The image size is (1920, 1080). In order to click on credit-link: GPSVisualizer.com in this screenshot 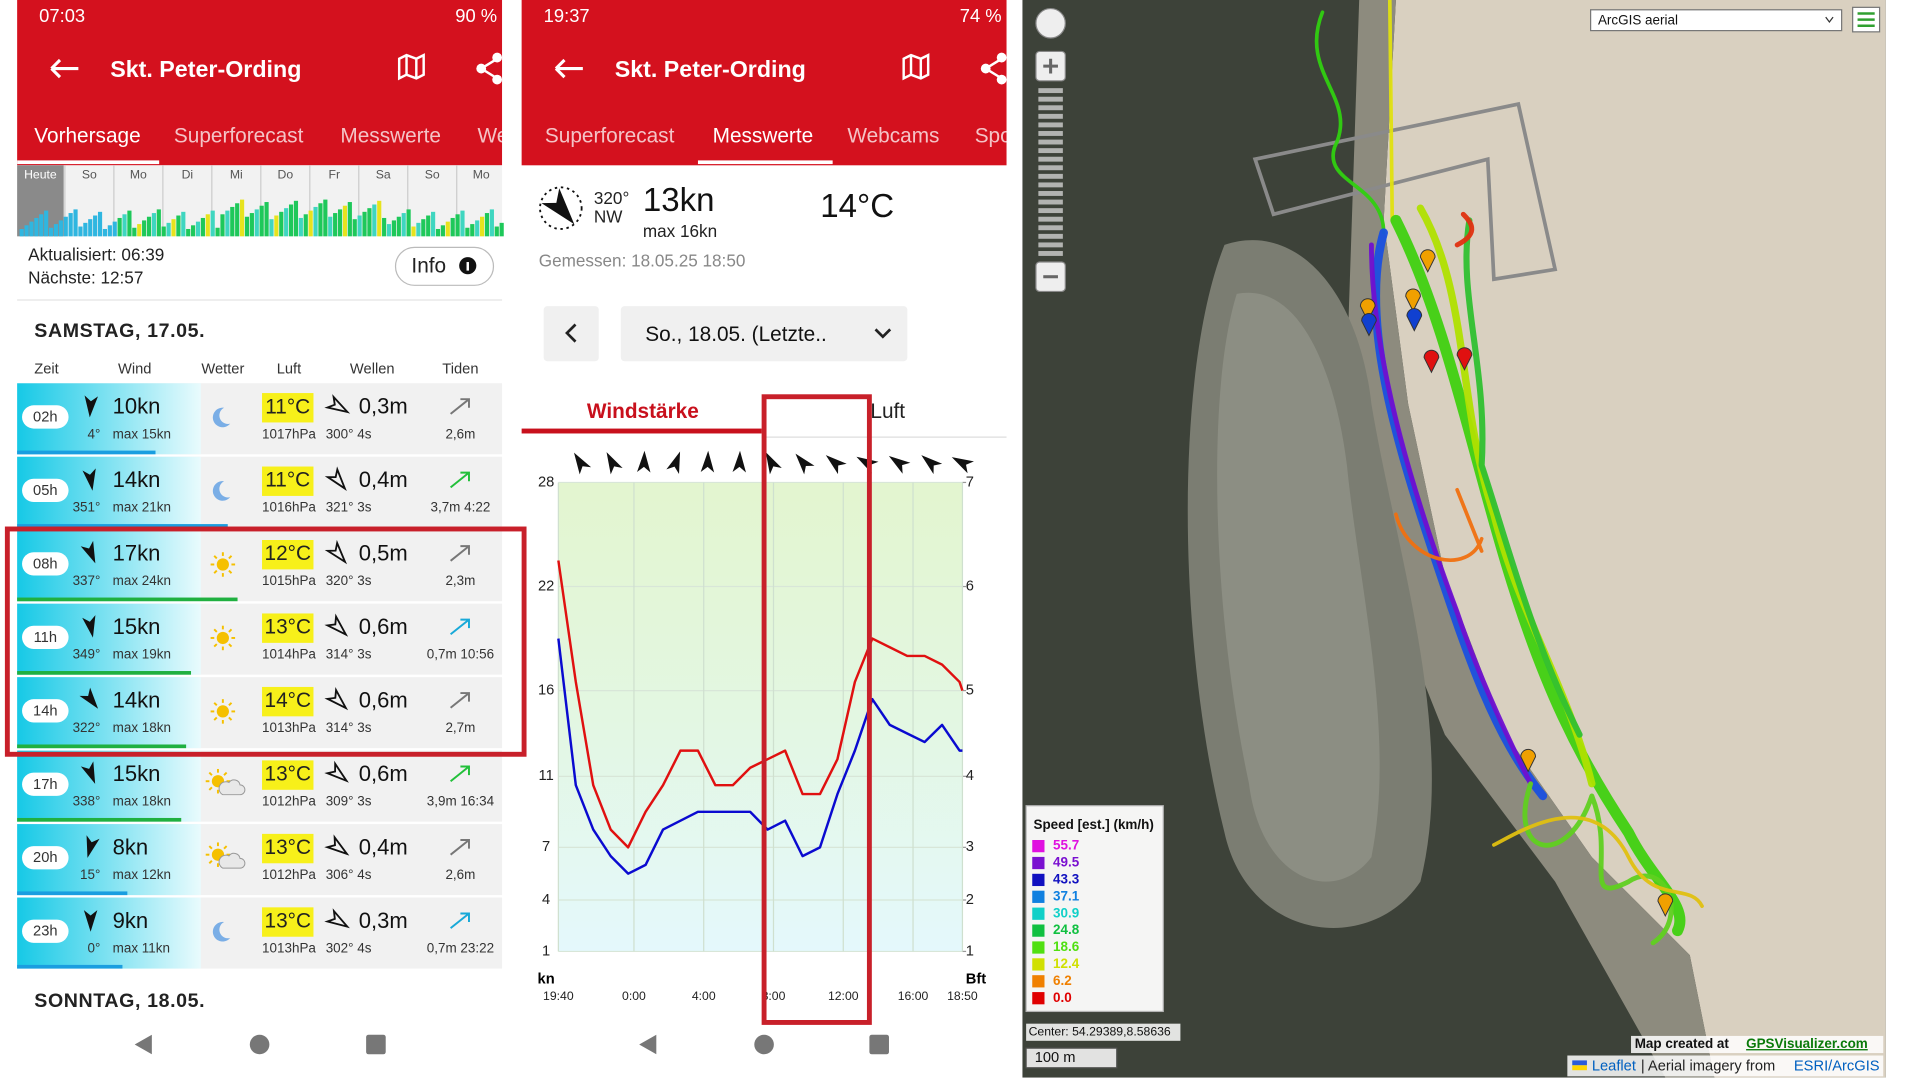, I will do `click(1807, 1043)`.